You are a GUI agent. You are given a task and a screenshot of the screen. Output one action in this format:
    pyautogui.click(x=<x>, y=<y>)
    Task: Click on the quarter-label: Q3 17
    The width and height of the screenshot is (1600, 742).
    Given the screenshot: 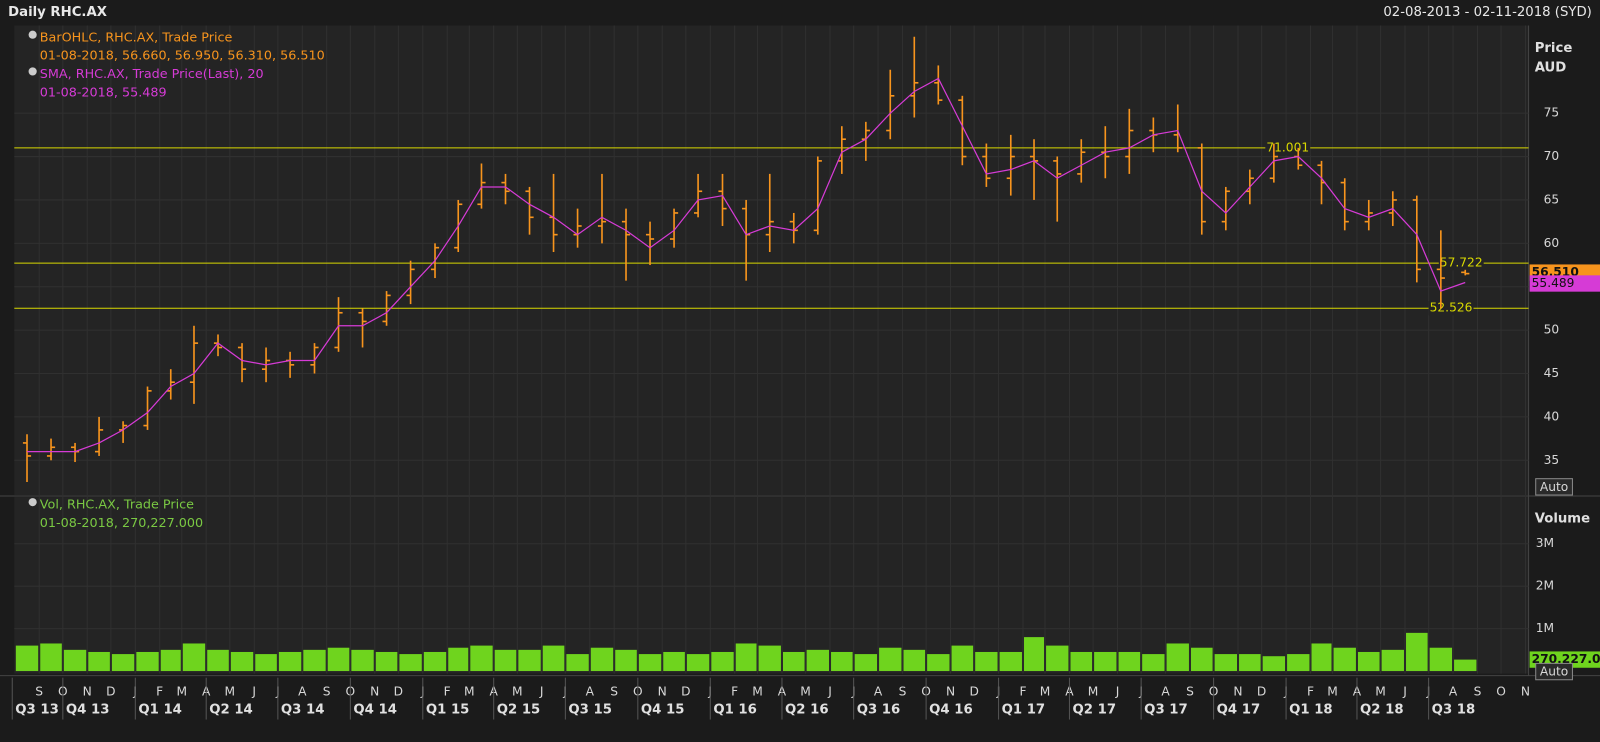 What is the action you would take?
    pyautogui.click(x=1166, y=709)
    